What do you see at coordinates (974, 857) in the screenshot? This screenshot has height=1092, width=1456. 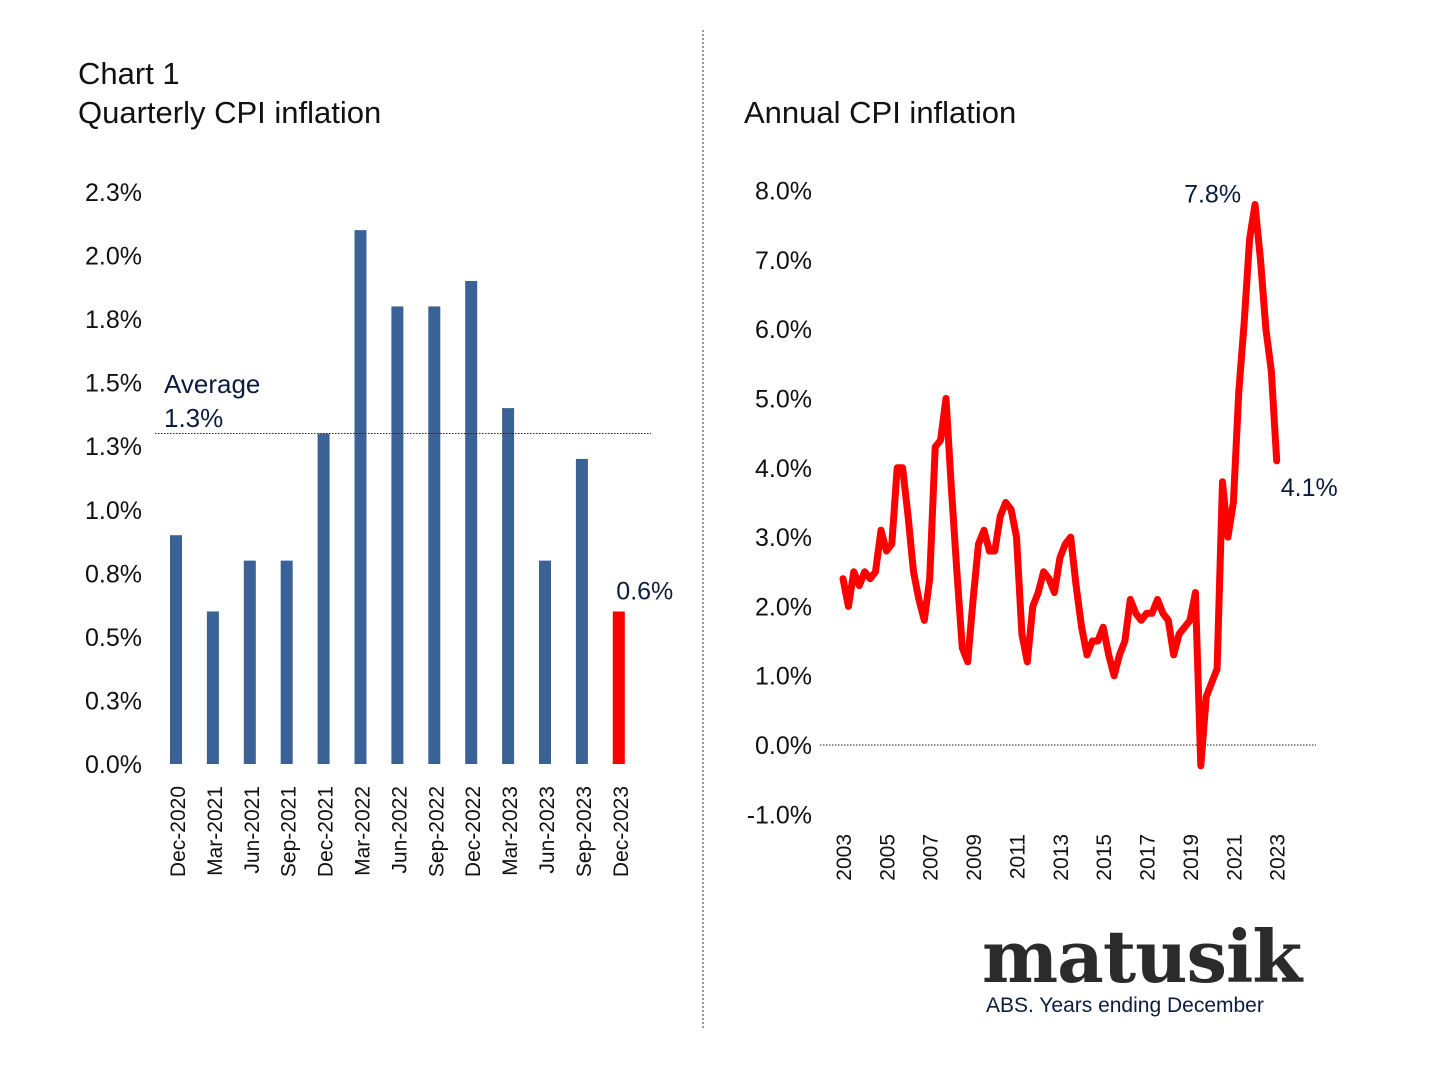 I see `line-x-tick-label: 2009` at bounding box center [974, 857].